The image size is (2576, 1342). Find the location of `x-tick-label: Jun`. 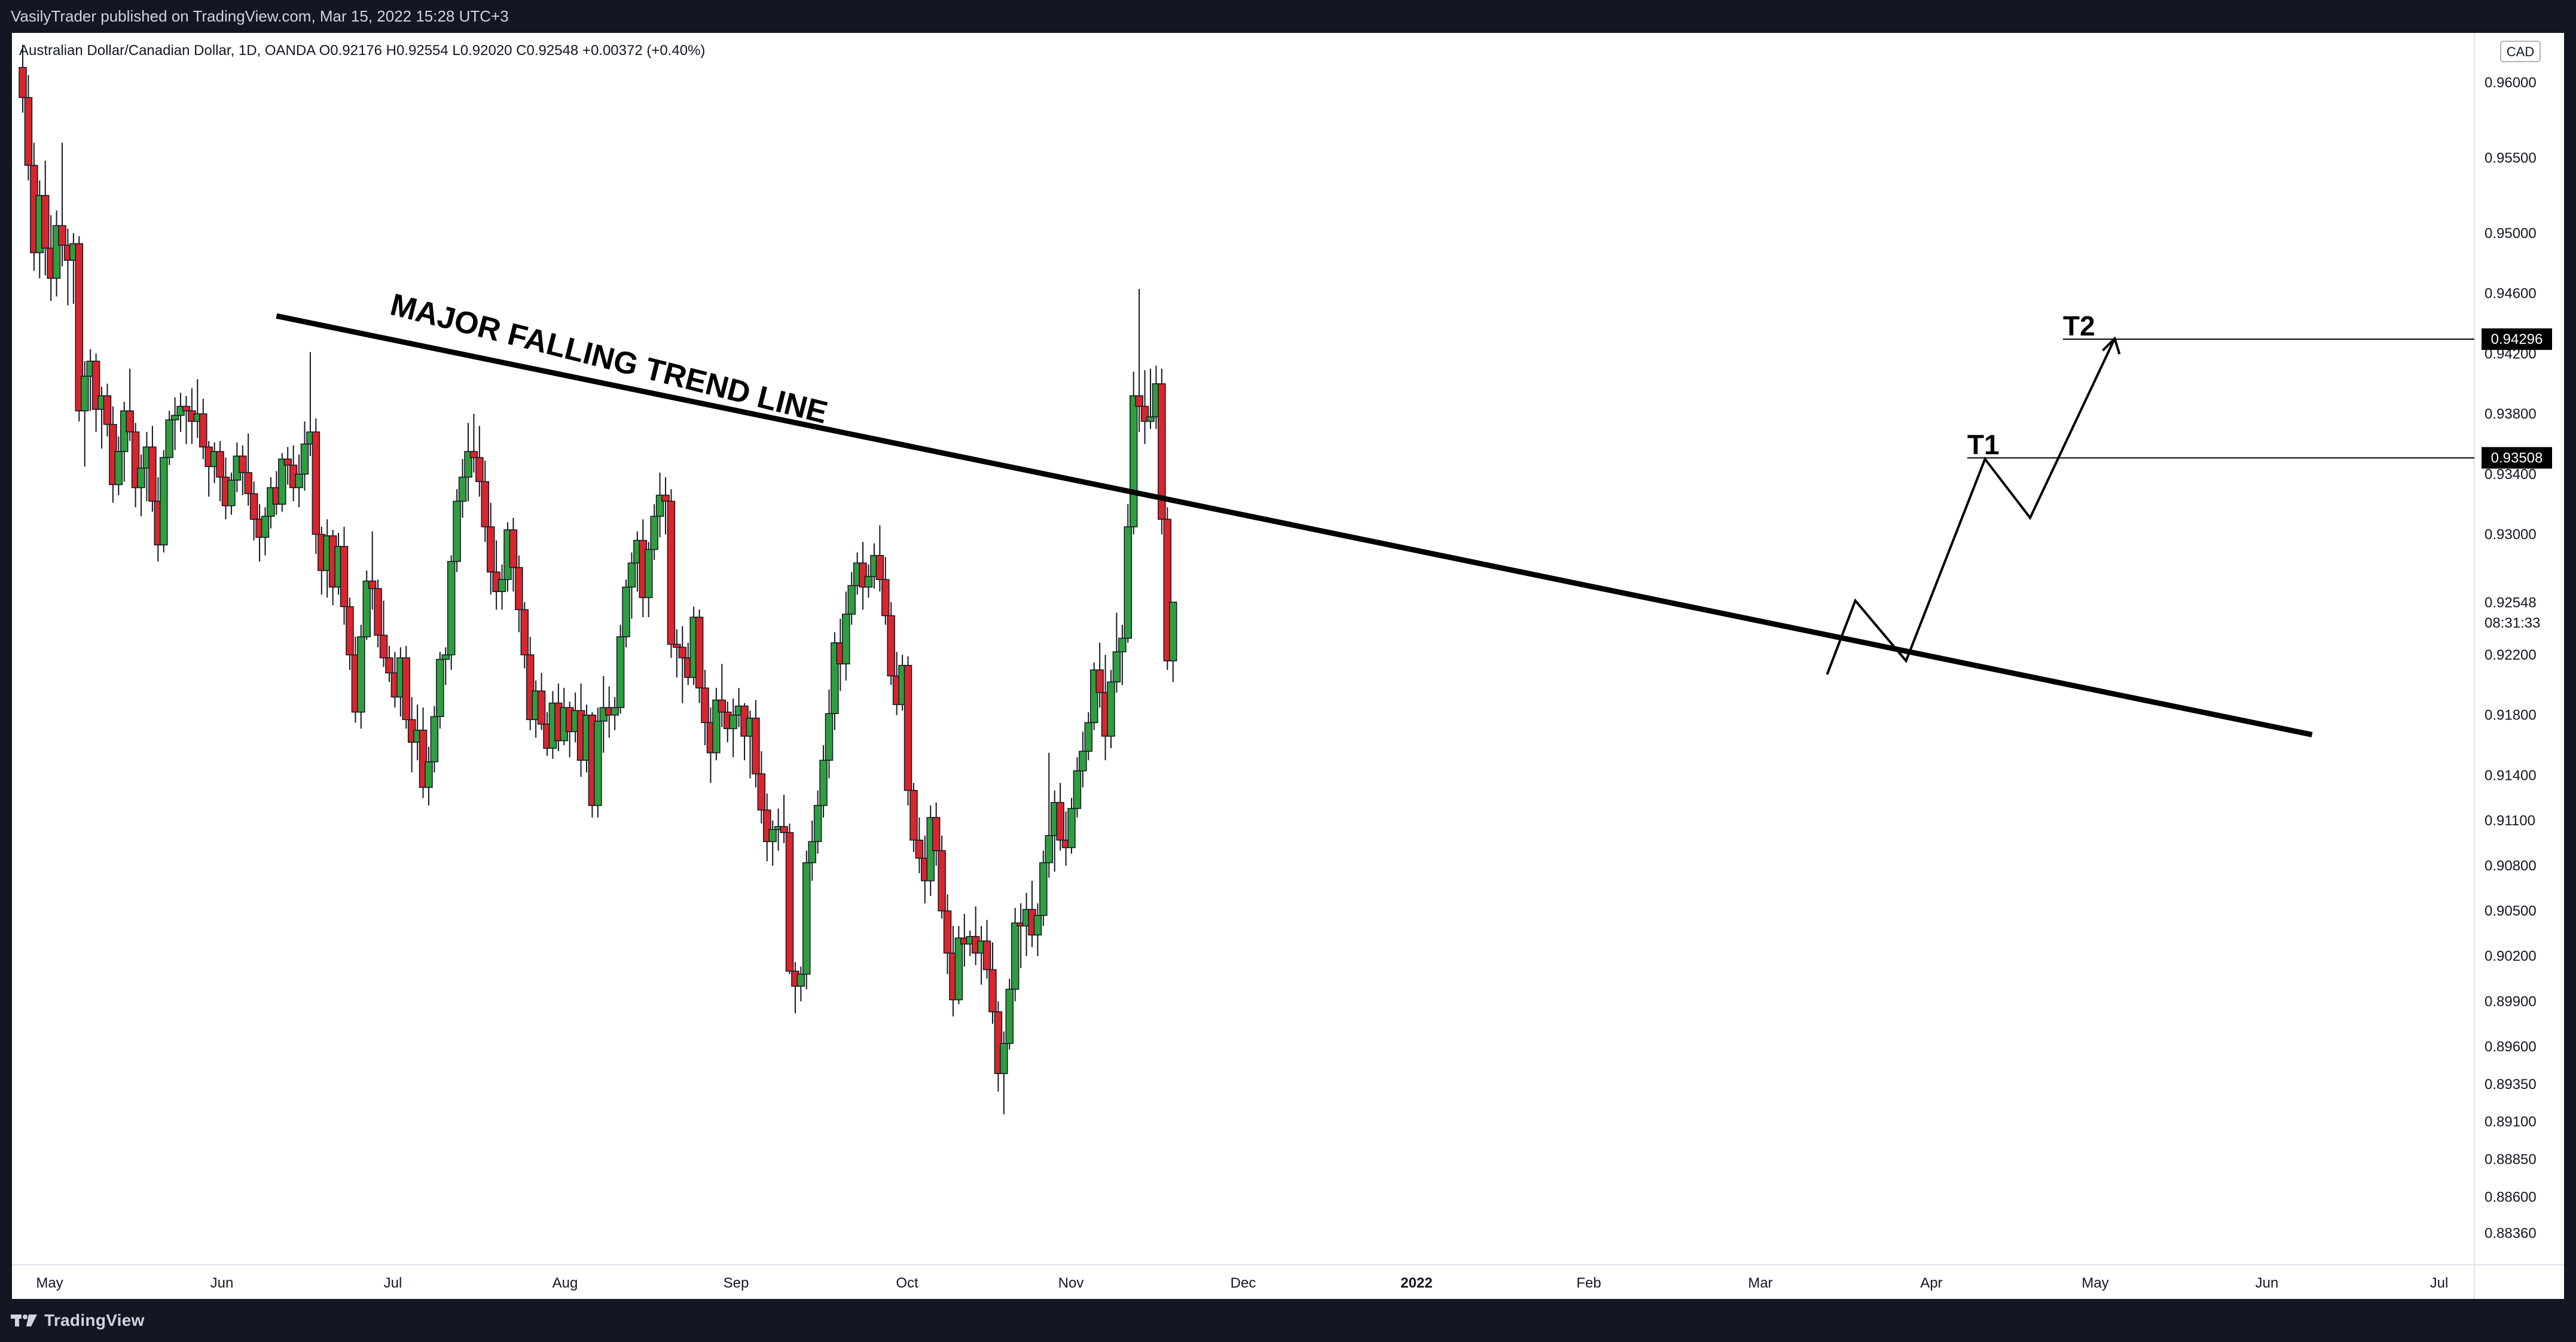

x-tick-label: Jun is located at coordinates (222, 1283).